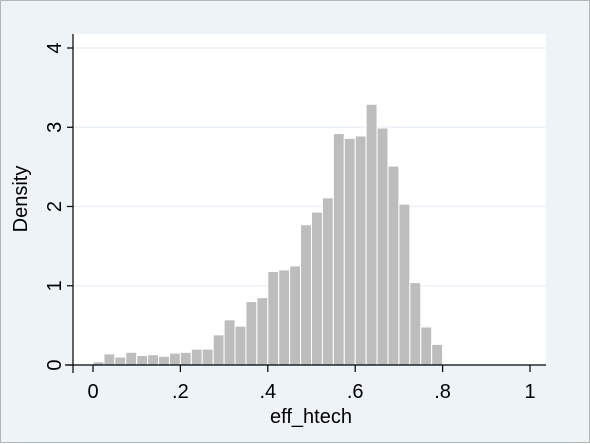 Image resolution: width=590 pixels, height=444 pixels. I want to click on x-tick-label: .2, so click(180, 392).